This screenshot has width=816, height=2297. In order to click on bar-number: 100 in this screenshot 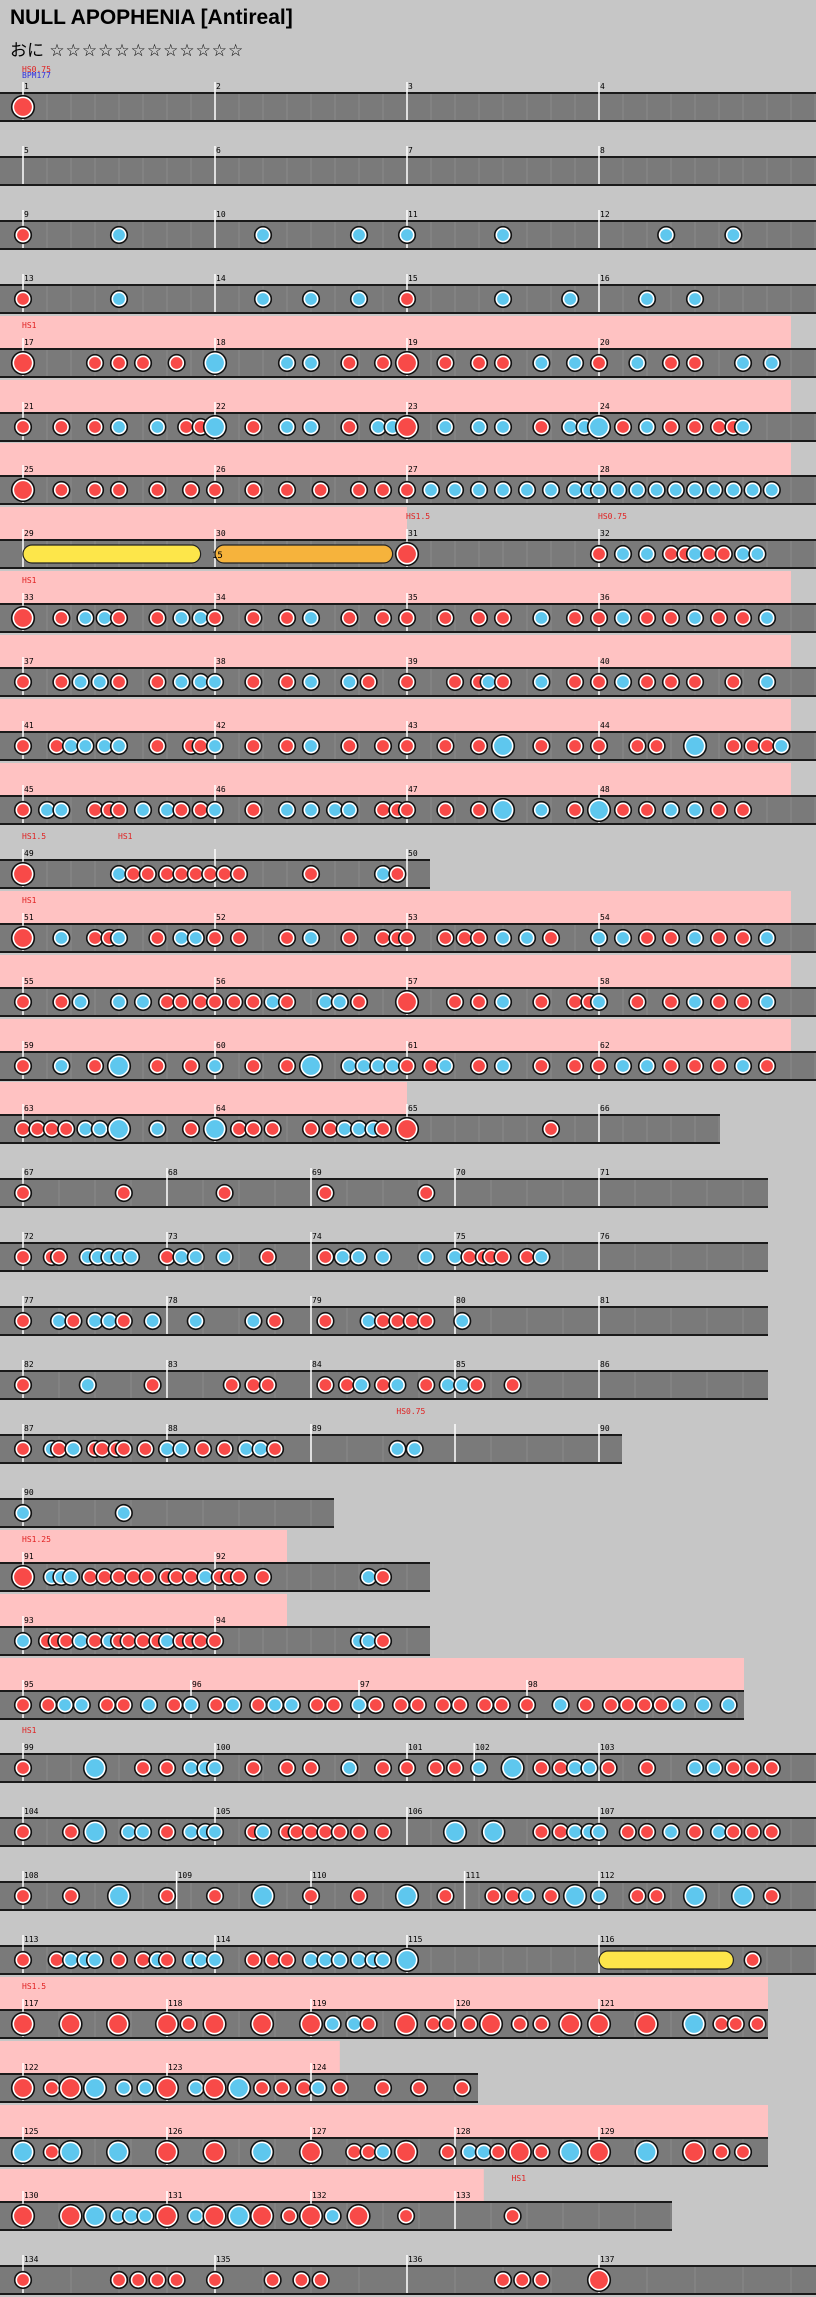, I will do `click(223, 1747)`.